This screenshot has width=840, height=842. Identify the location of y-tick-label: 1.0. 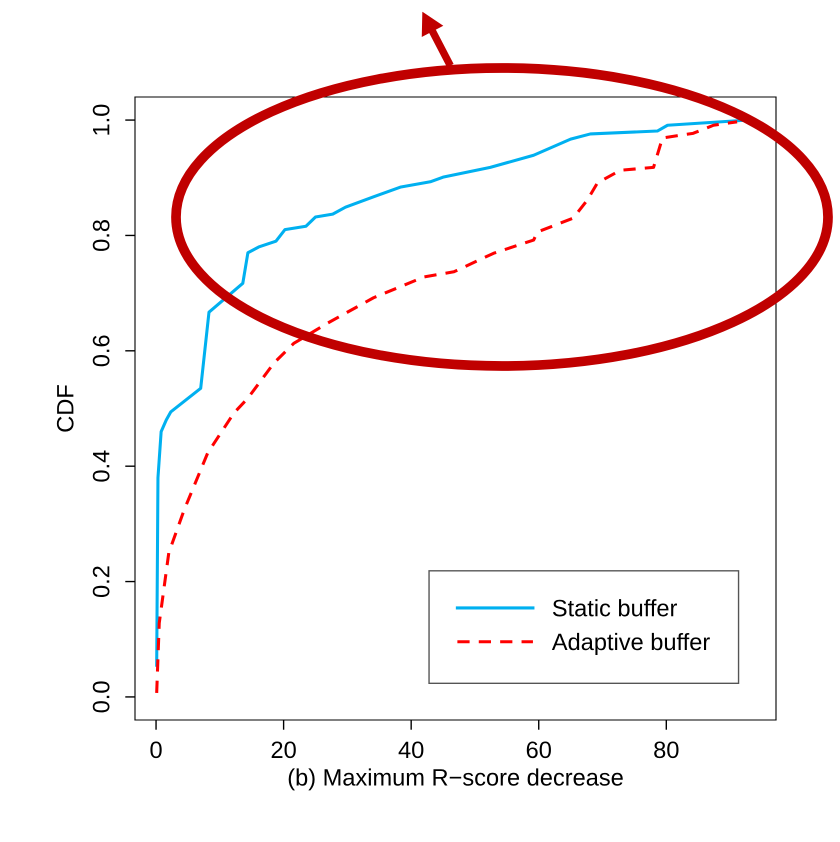
(101, 119).